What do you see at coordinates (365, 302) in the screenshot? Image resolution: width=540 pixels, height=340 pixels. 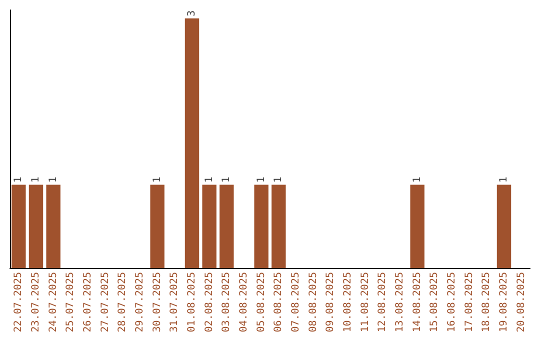 I see `x-tick-label: 11.08.2025` at bounding box center [365, 302].